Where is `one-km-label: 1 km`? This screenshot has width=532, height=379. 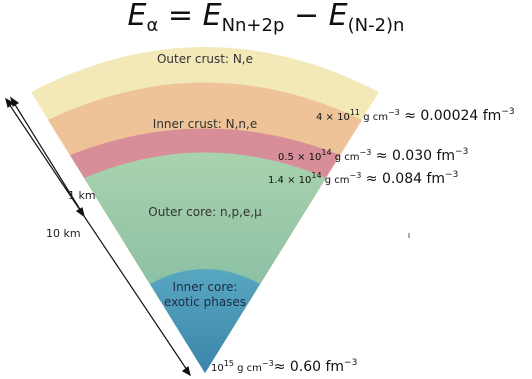
one-km-label: 1 km is located at coordinates (82, 195).